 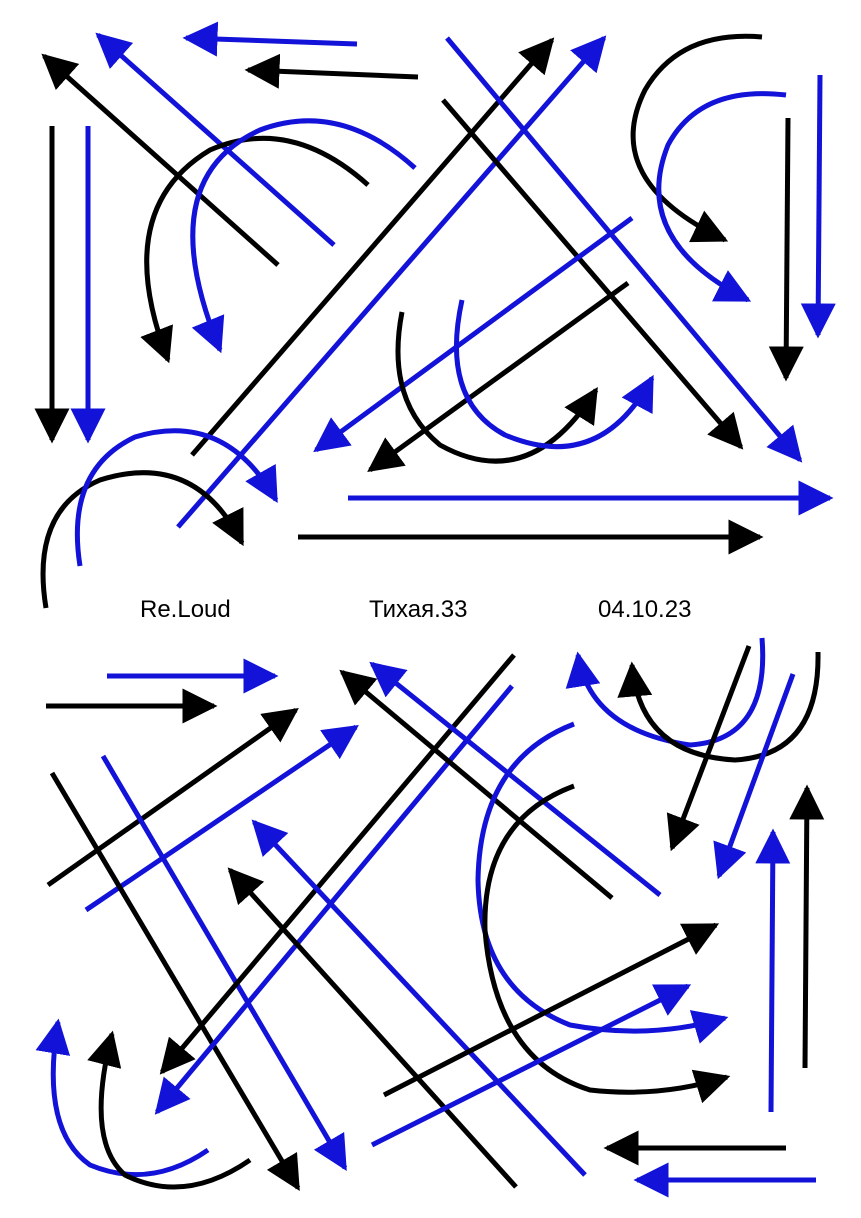 I want to click on caption-left: Re.Loud, so click(x=185, y=609).